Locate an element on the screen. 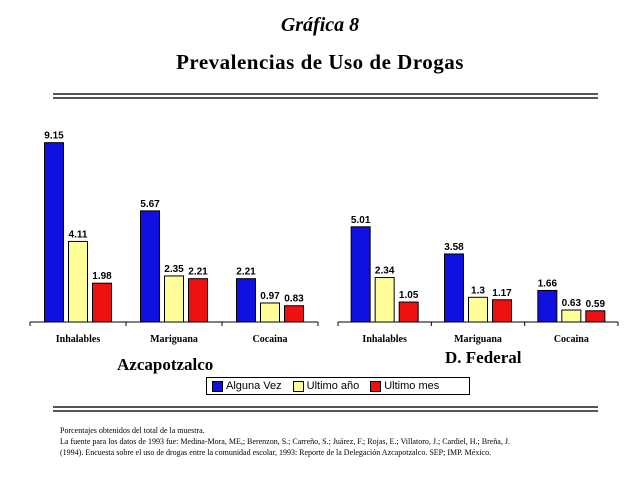 This screenshot has height=480, width=640. legend: Alguna Vez Ultimo año Ultimo mes is located at coordinates (338, 386).